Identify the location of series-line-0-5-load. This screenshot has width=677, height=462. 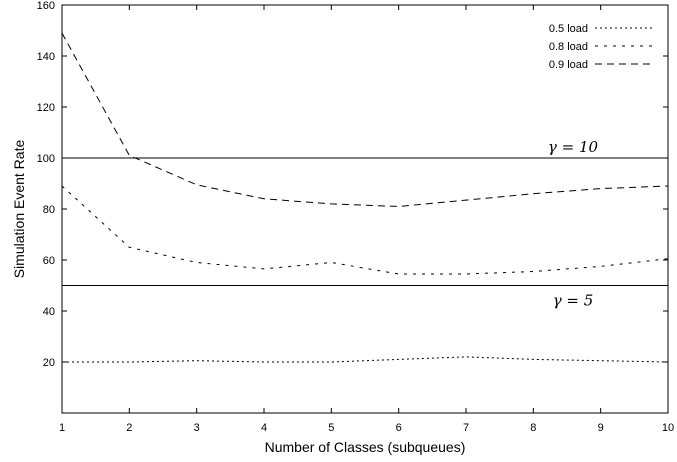
(365, 359).